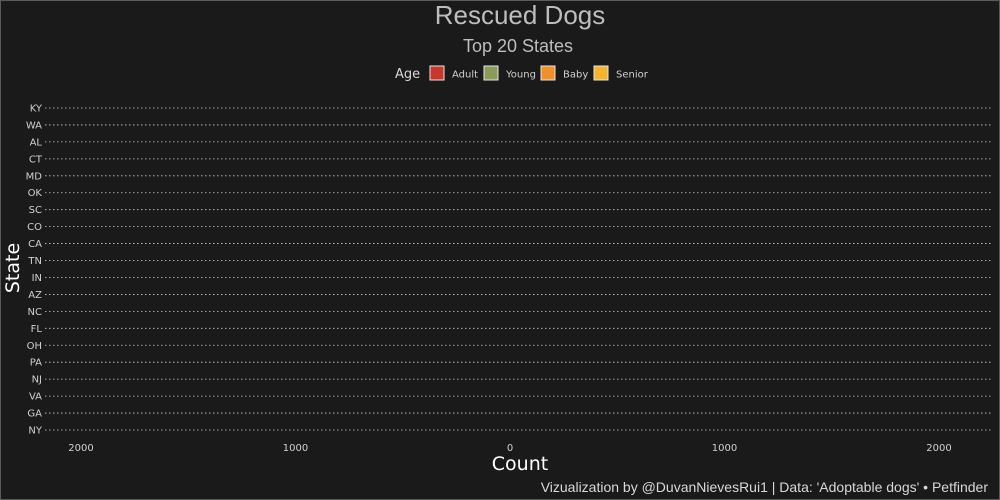  I want to click on x-axis-title: Count, so click(520, 464).